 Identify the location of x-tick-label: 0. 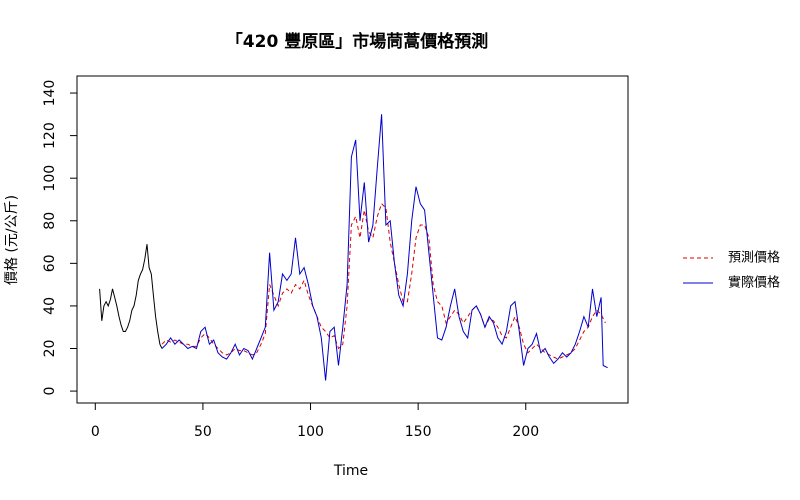
(95, 432).